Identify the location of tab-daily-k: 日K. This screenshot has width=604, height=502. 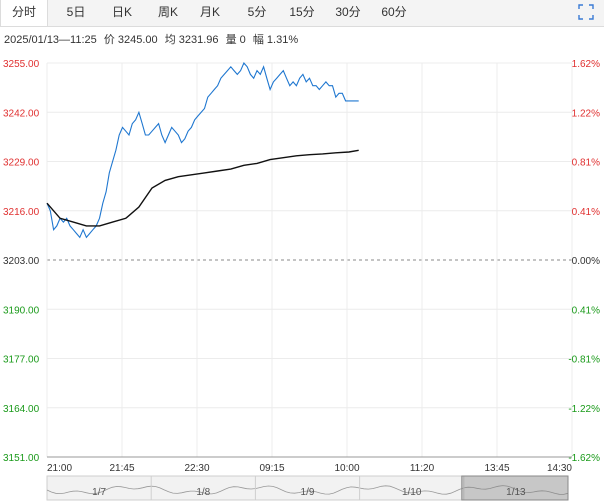
(121, 12).